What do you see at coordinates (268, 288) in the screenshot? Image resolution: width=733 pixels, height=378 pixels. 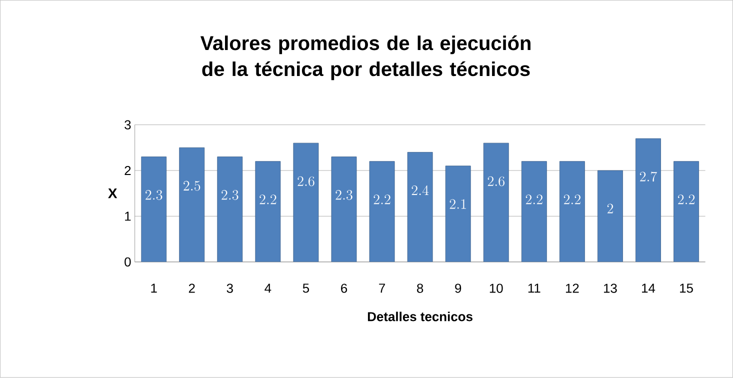 I see `x-tick-label: 4` at bounding box center [268, 288].